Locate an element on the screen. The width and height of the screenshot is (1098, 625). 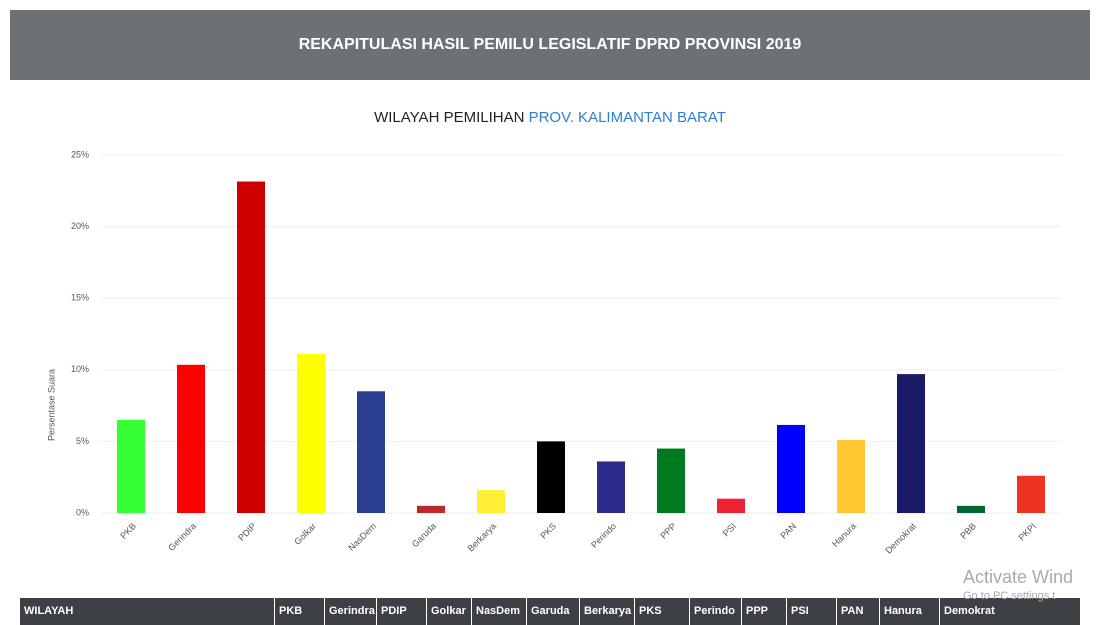
x-tick-label: PPP is located at coordinates (668, 531).